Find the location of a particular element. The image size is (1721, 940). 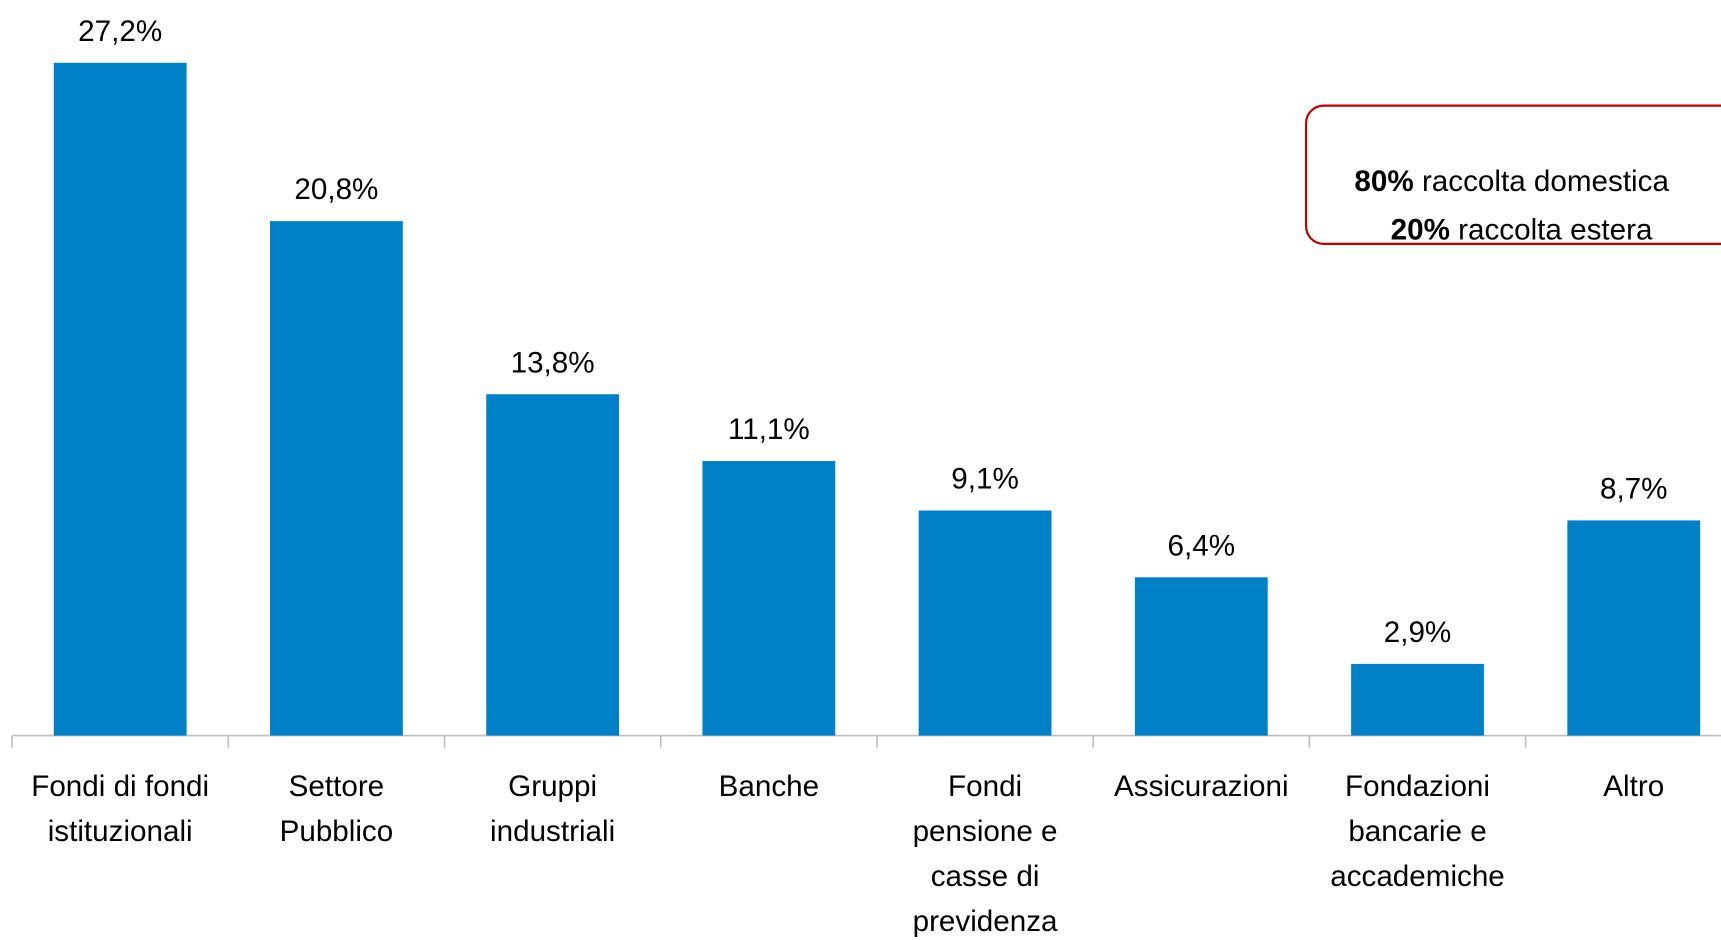

x-tick-label: Fondi pensione e casse di previdenza is located at coordinates (985, 854).